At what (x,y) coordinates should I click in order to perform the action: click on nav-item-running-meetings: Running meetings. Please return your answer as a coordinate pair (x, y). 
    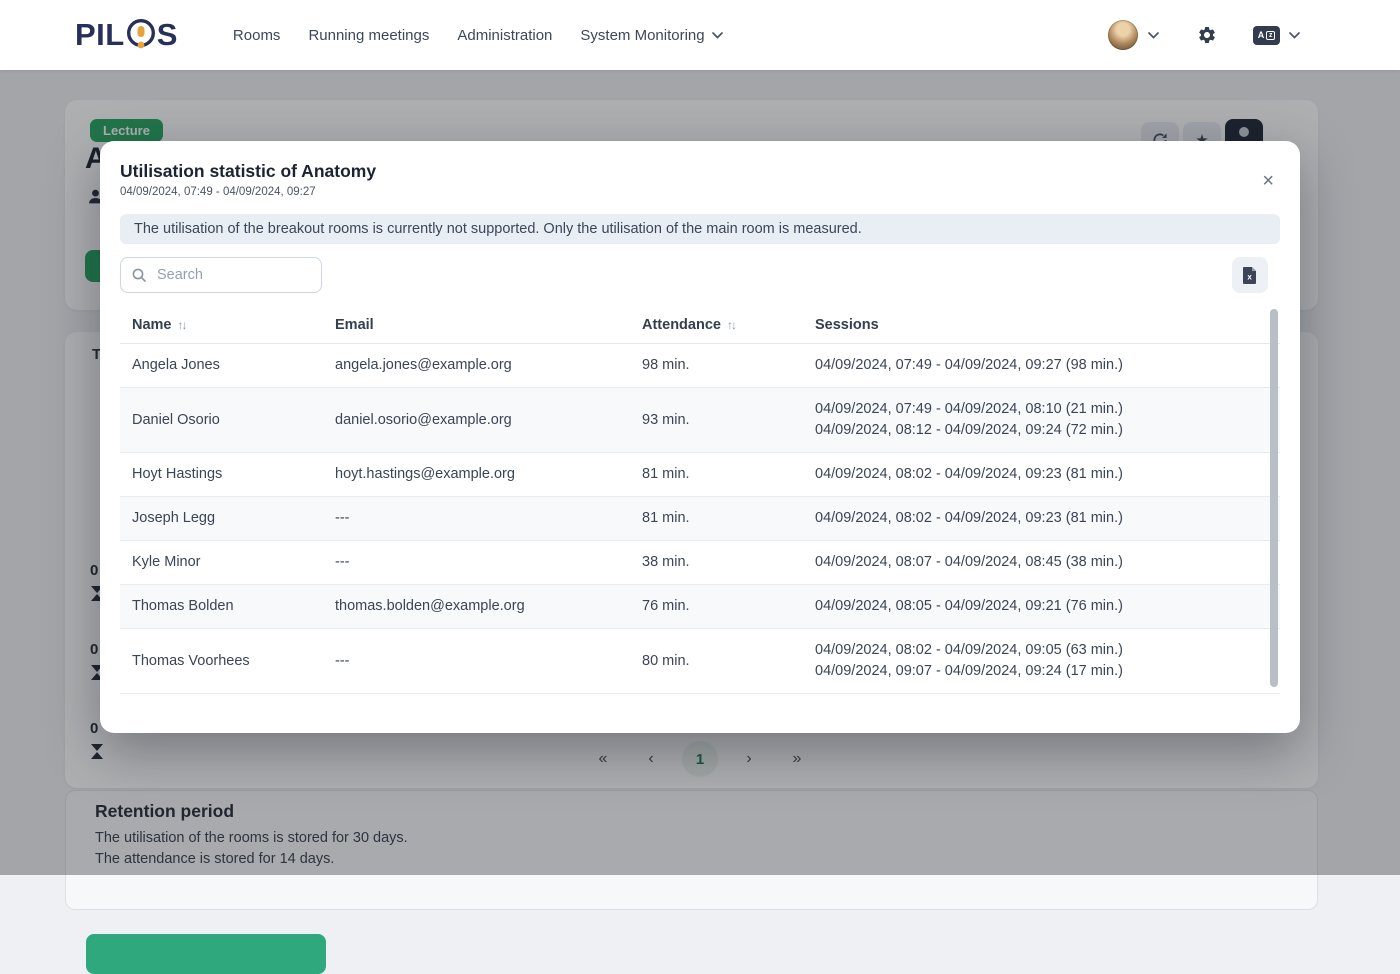
    Looking at the image, I should click on (368, 35).